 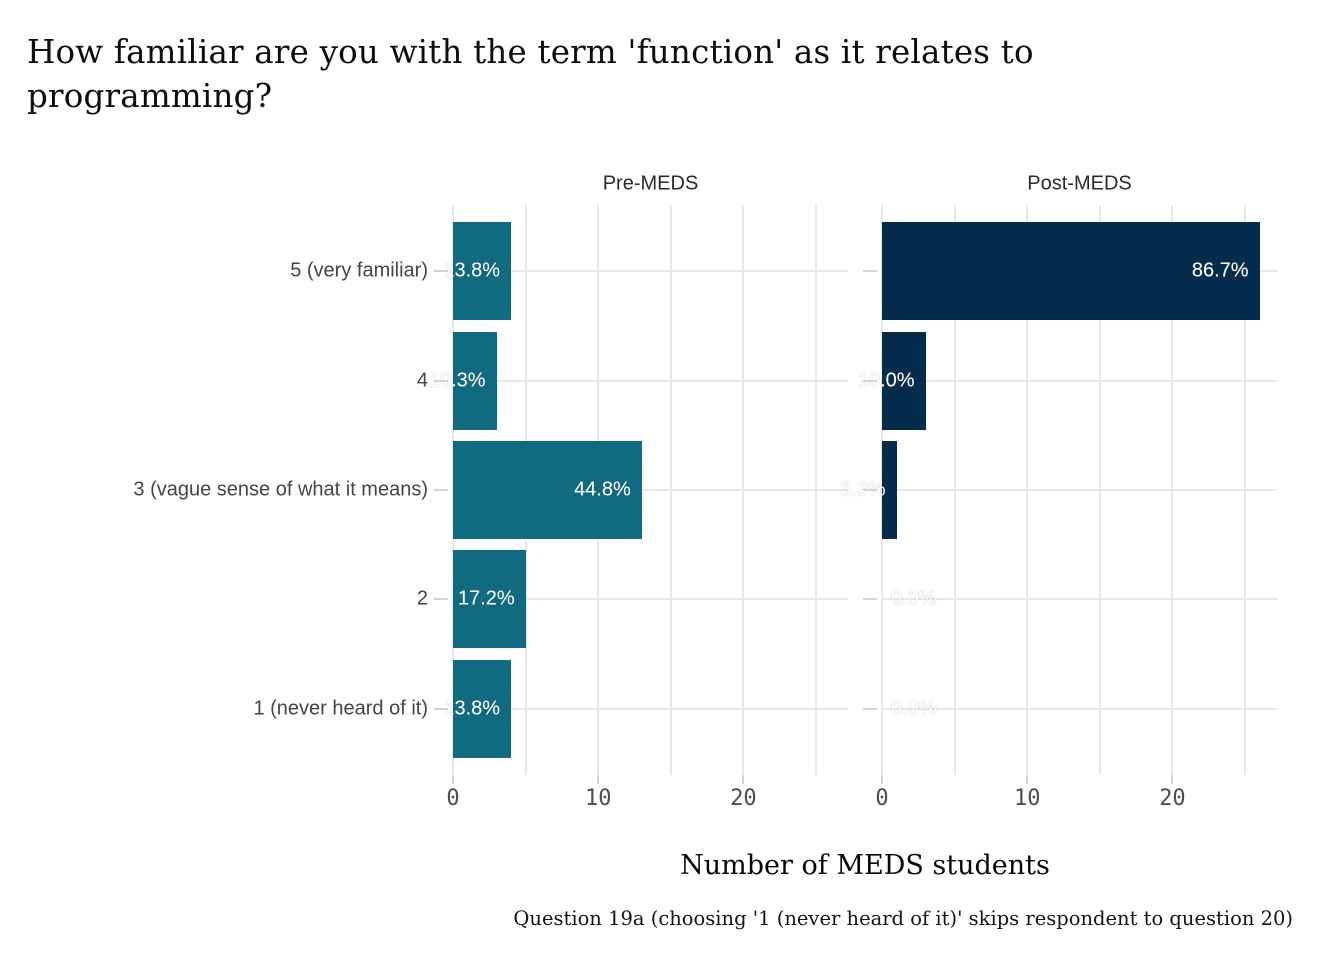 I want to click on bar-pre-meds-5 (very familiar), so click(x=482, y=271).